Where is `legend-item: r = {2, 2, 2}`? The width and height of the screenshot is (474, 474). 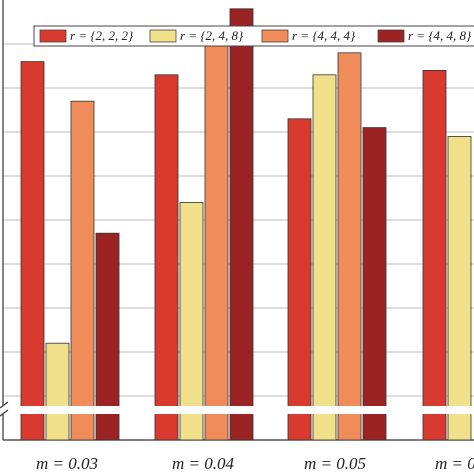 legend-item: r = {2, 2, 2} is located at coordinates (86, 35).